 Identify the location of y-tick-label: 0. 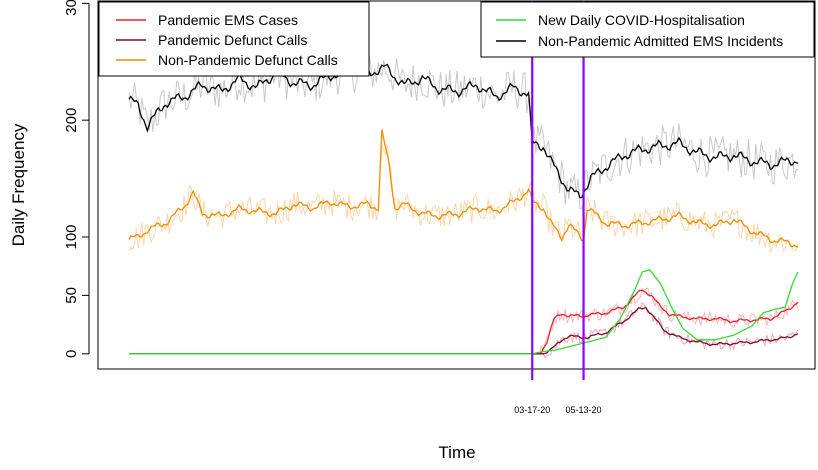
(71, 354).